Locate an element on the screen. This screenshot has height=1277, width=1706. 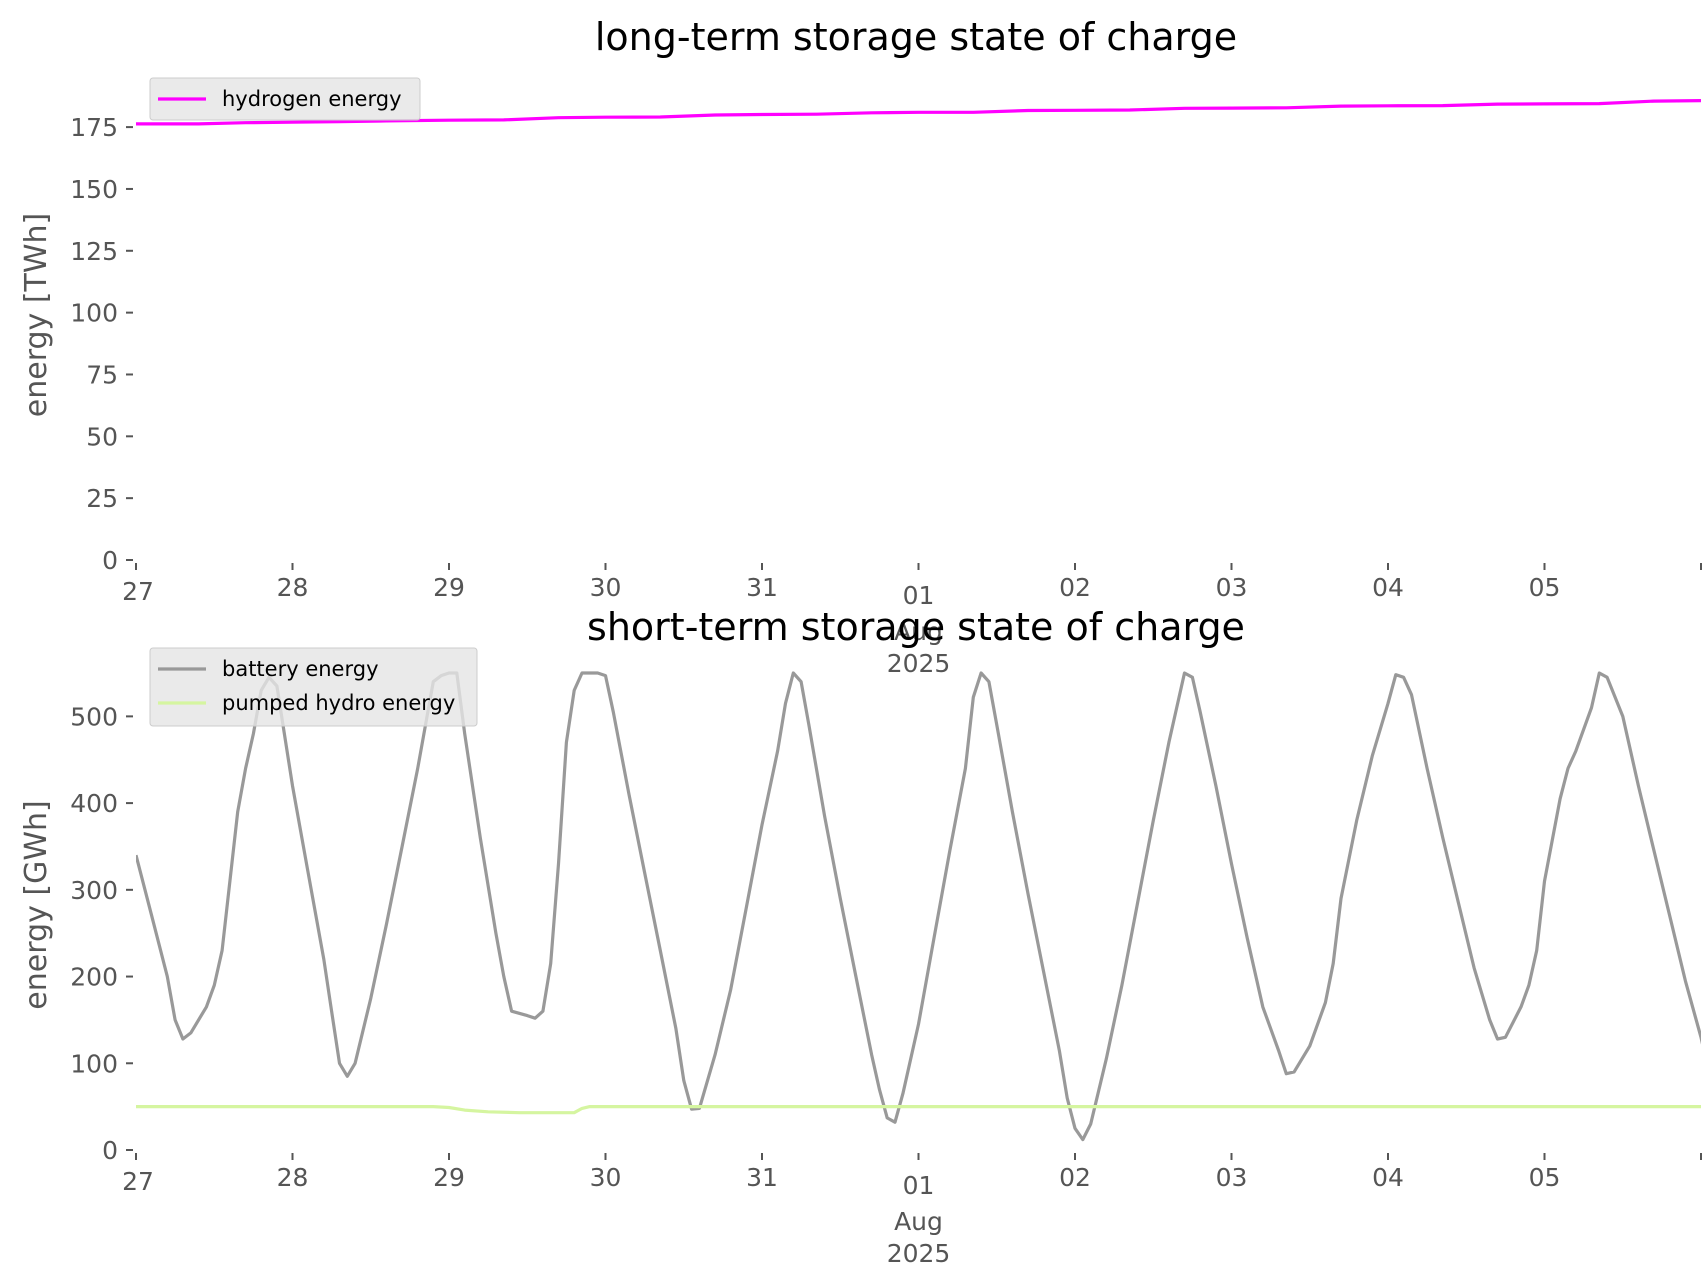
y-tick-label: 150 is located at coordinates (94, 189).